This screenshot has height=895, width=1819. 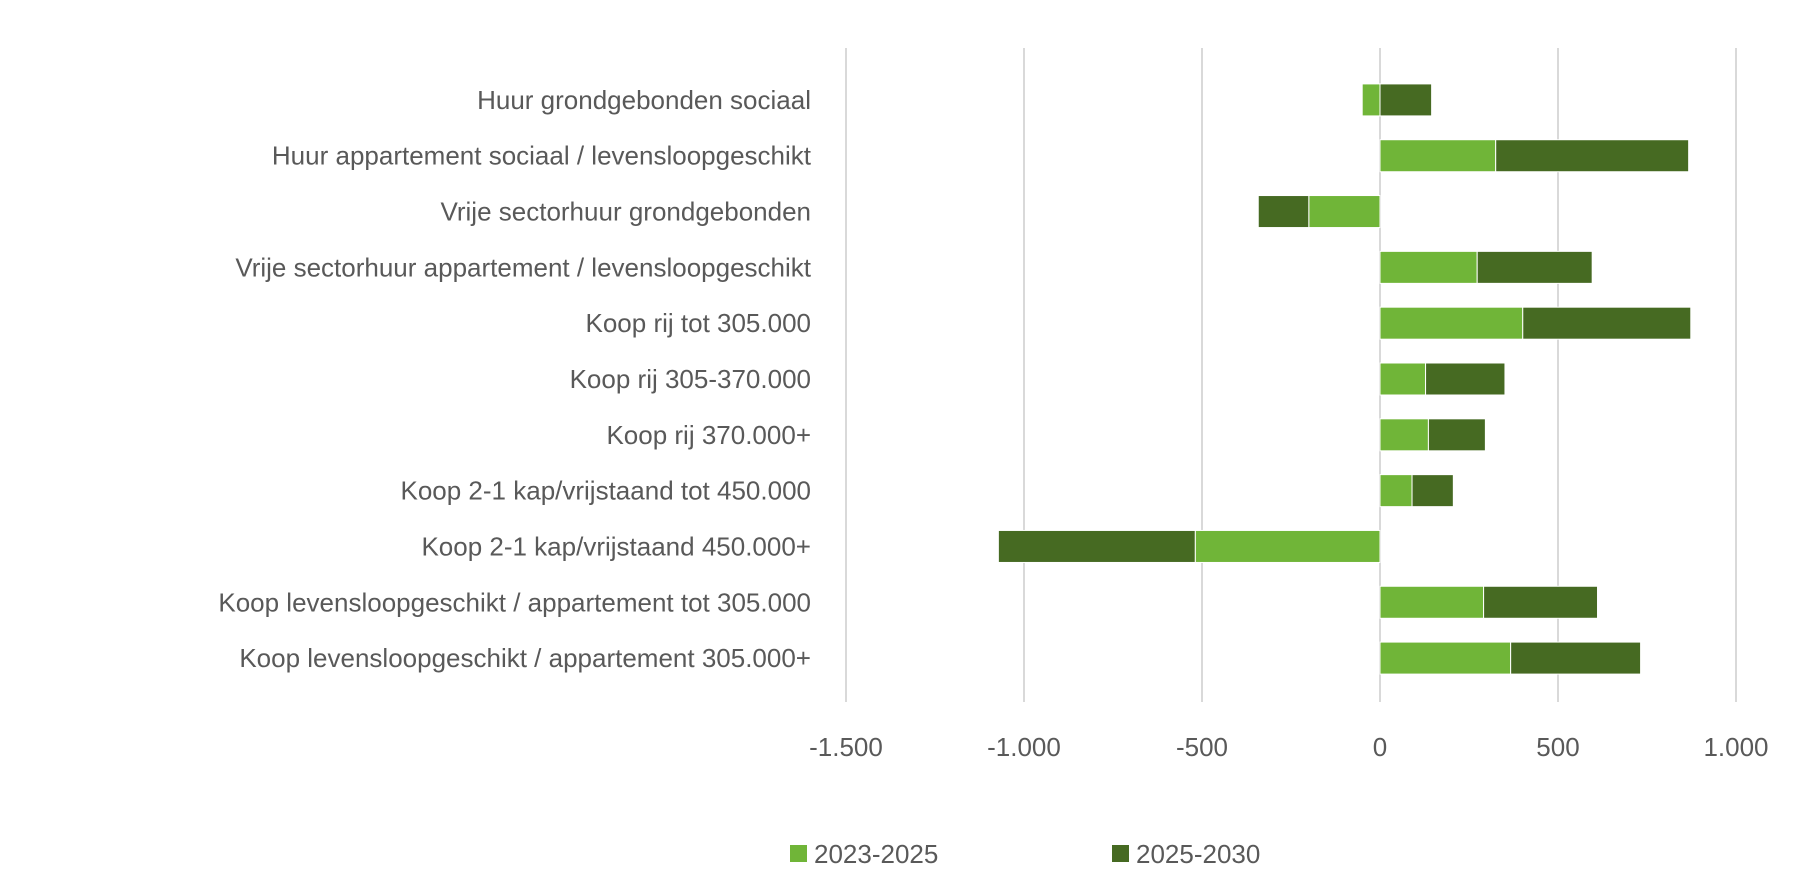 I want to click on x-tick-labels: -1.500 -1.000 -500 0 500 1.000, so click(x=1288, y=747).